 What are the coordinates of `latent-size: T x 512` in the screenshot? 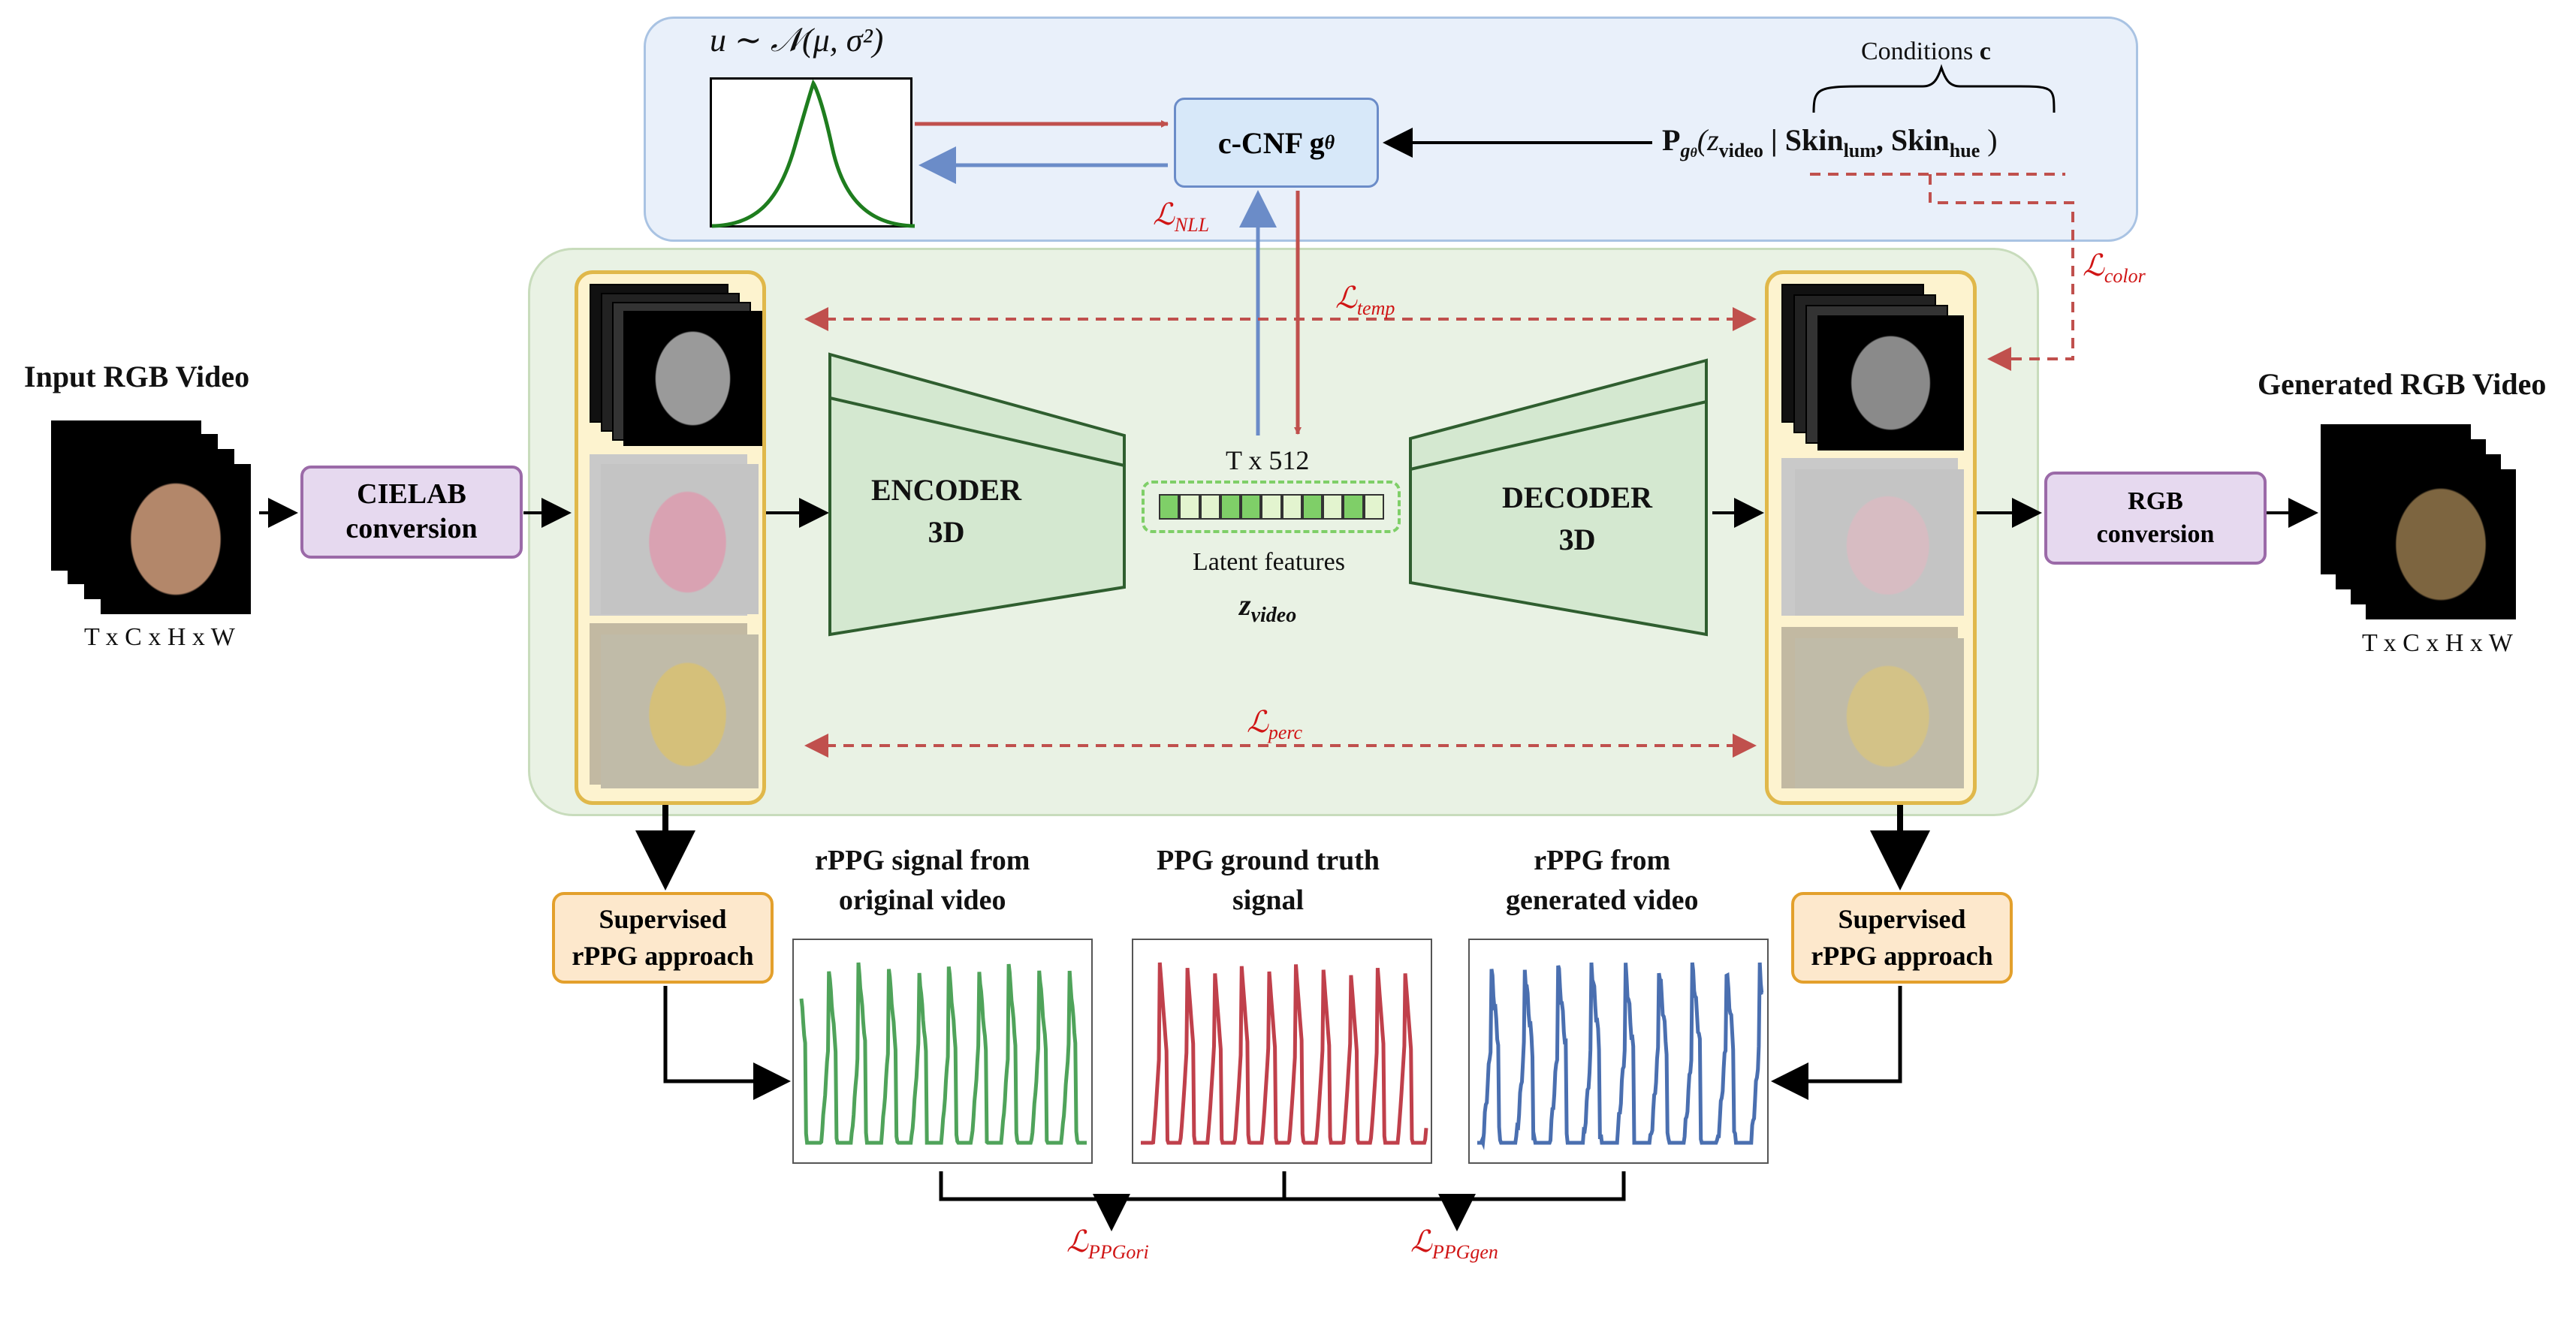 It's located at (1268, 460).